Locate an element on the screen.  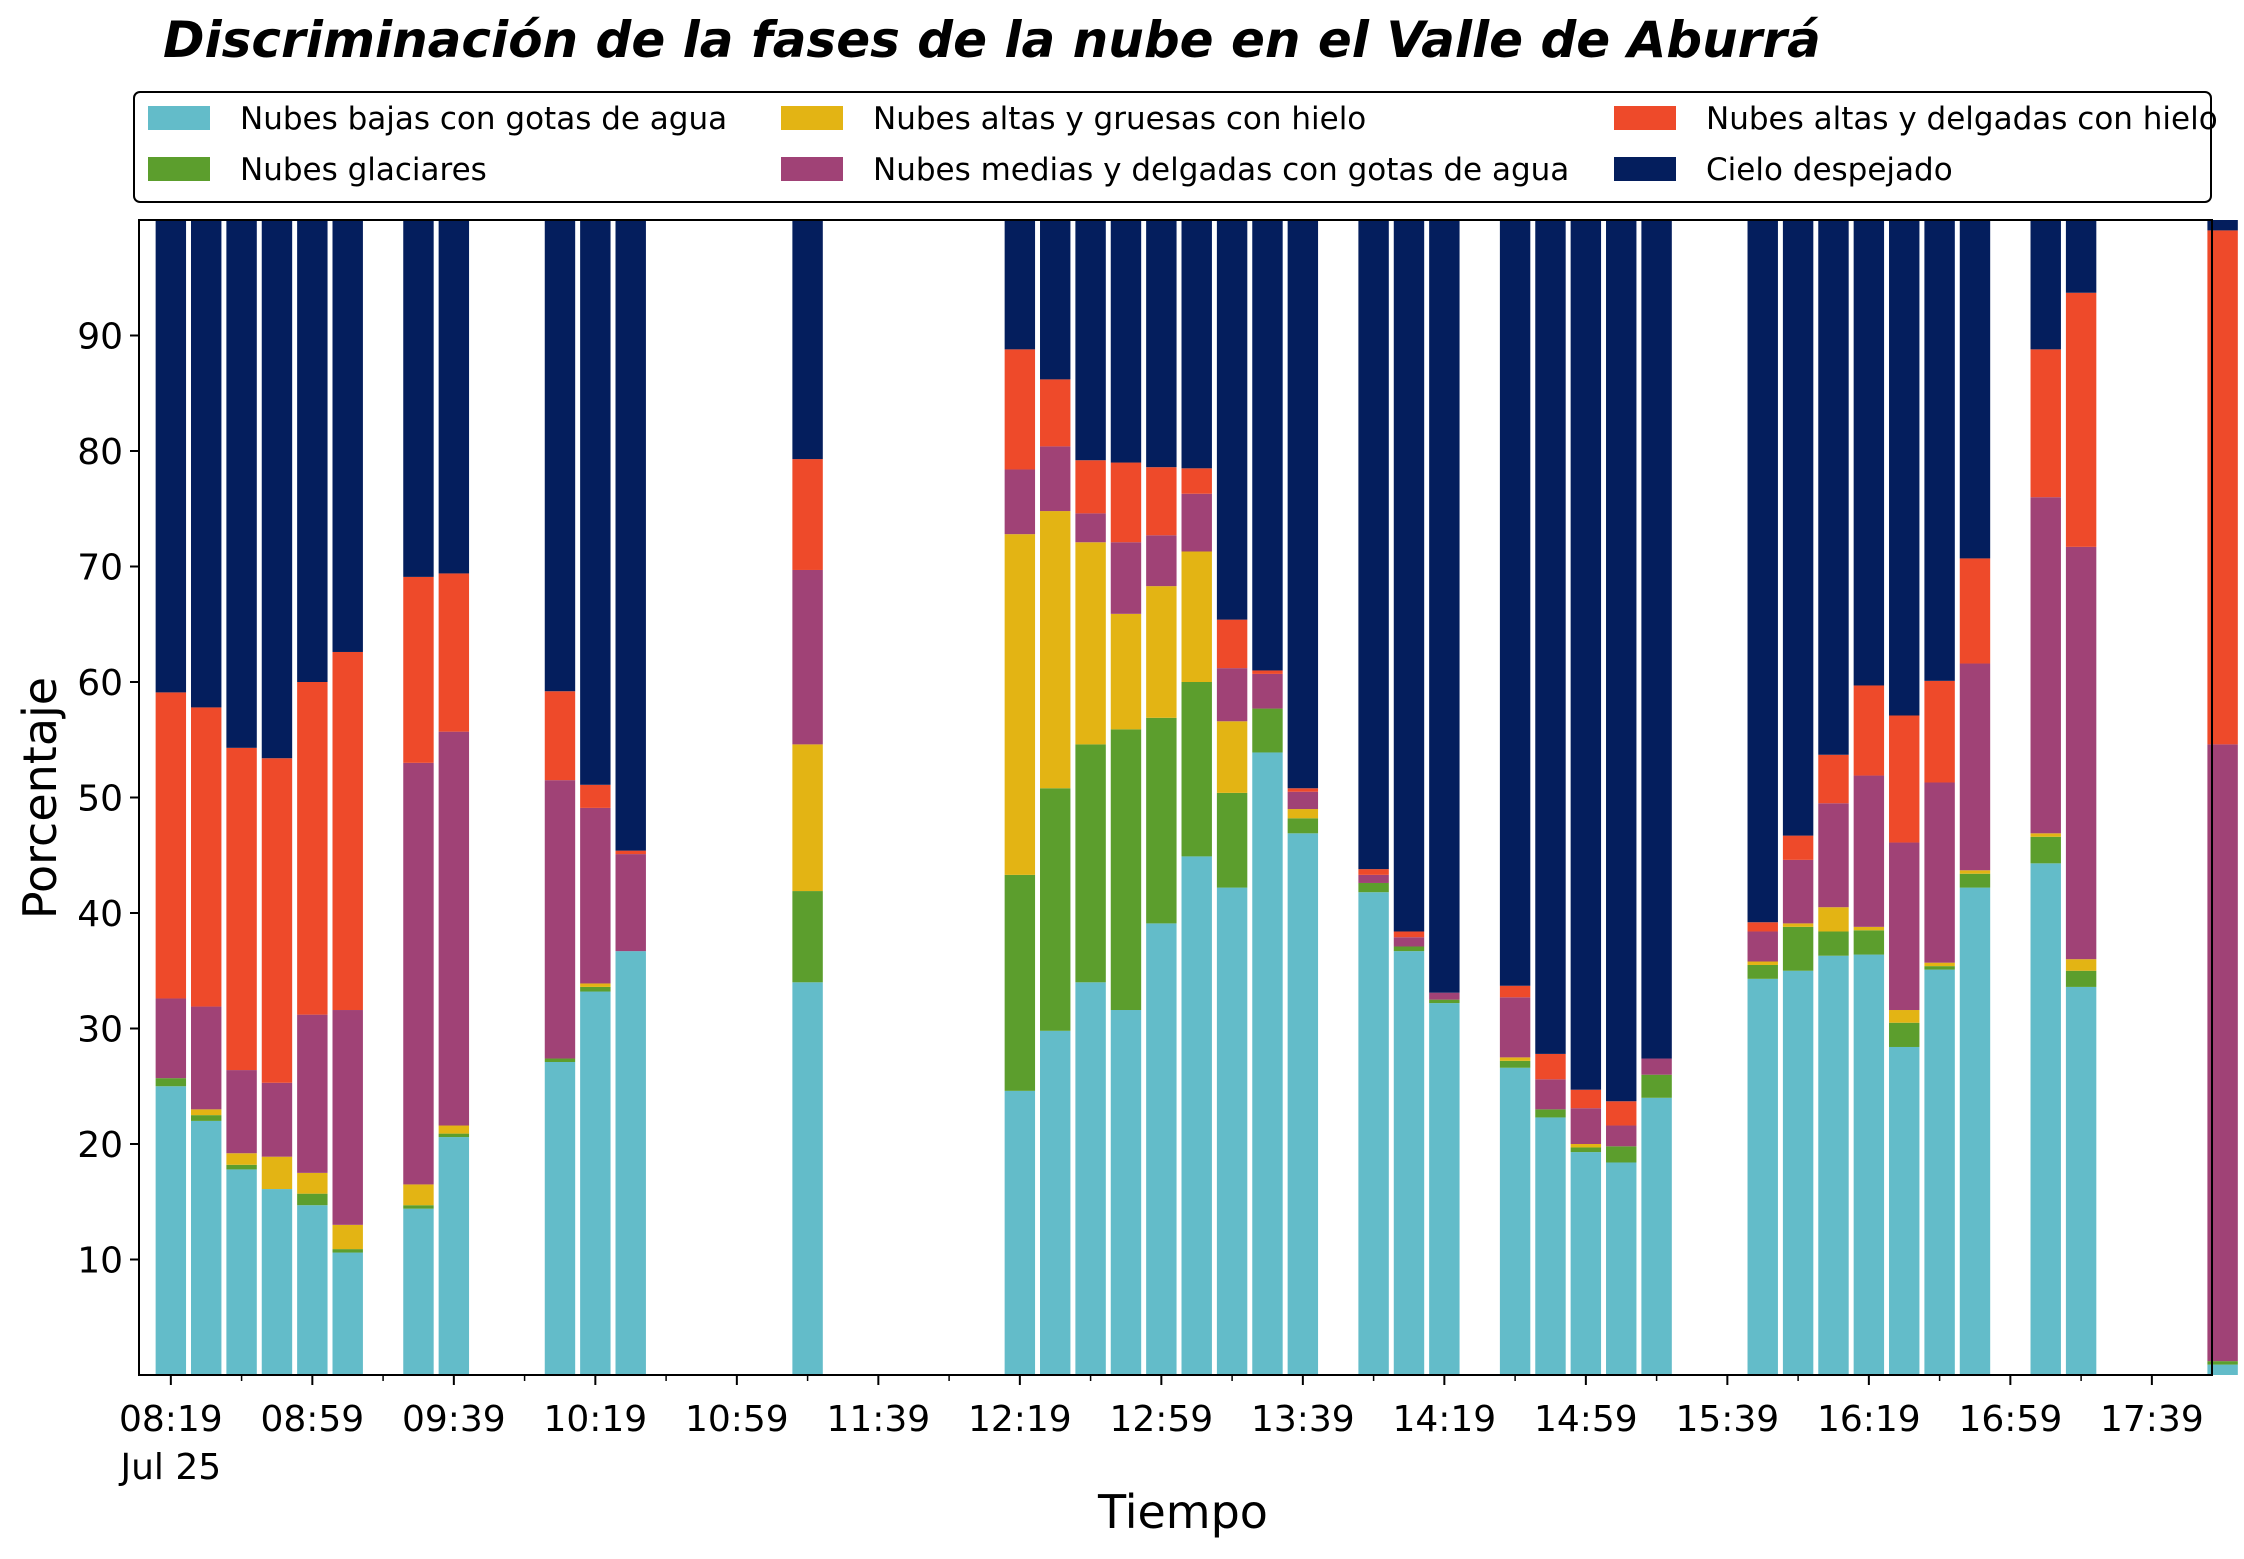
x-tick-label: 10:59 is located at coordinates (737, 1419).